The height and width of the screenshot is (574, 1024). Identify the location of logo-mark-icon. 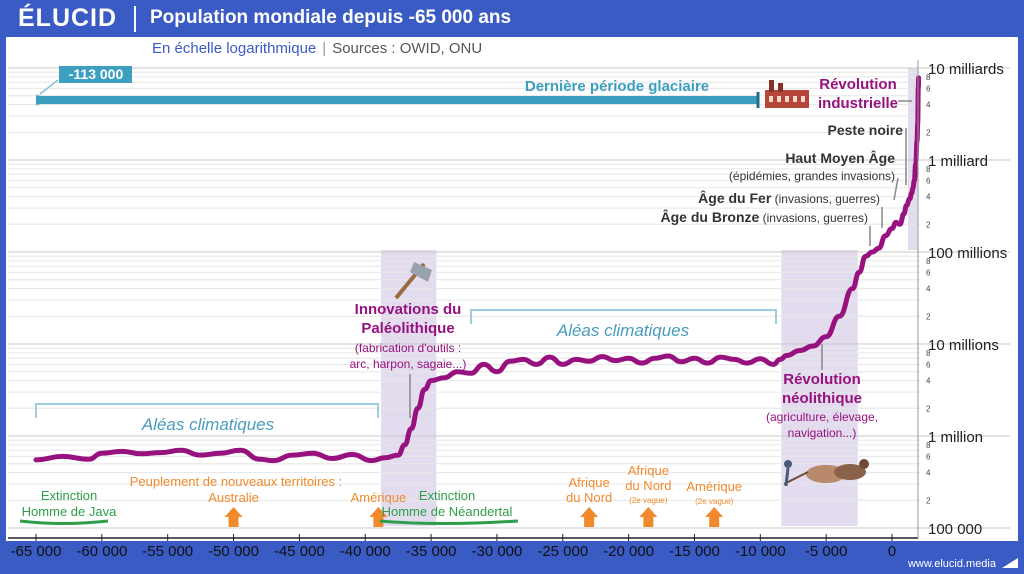
(1010, 563).